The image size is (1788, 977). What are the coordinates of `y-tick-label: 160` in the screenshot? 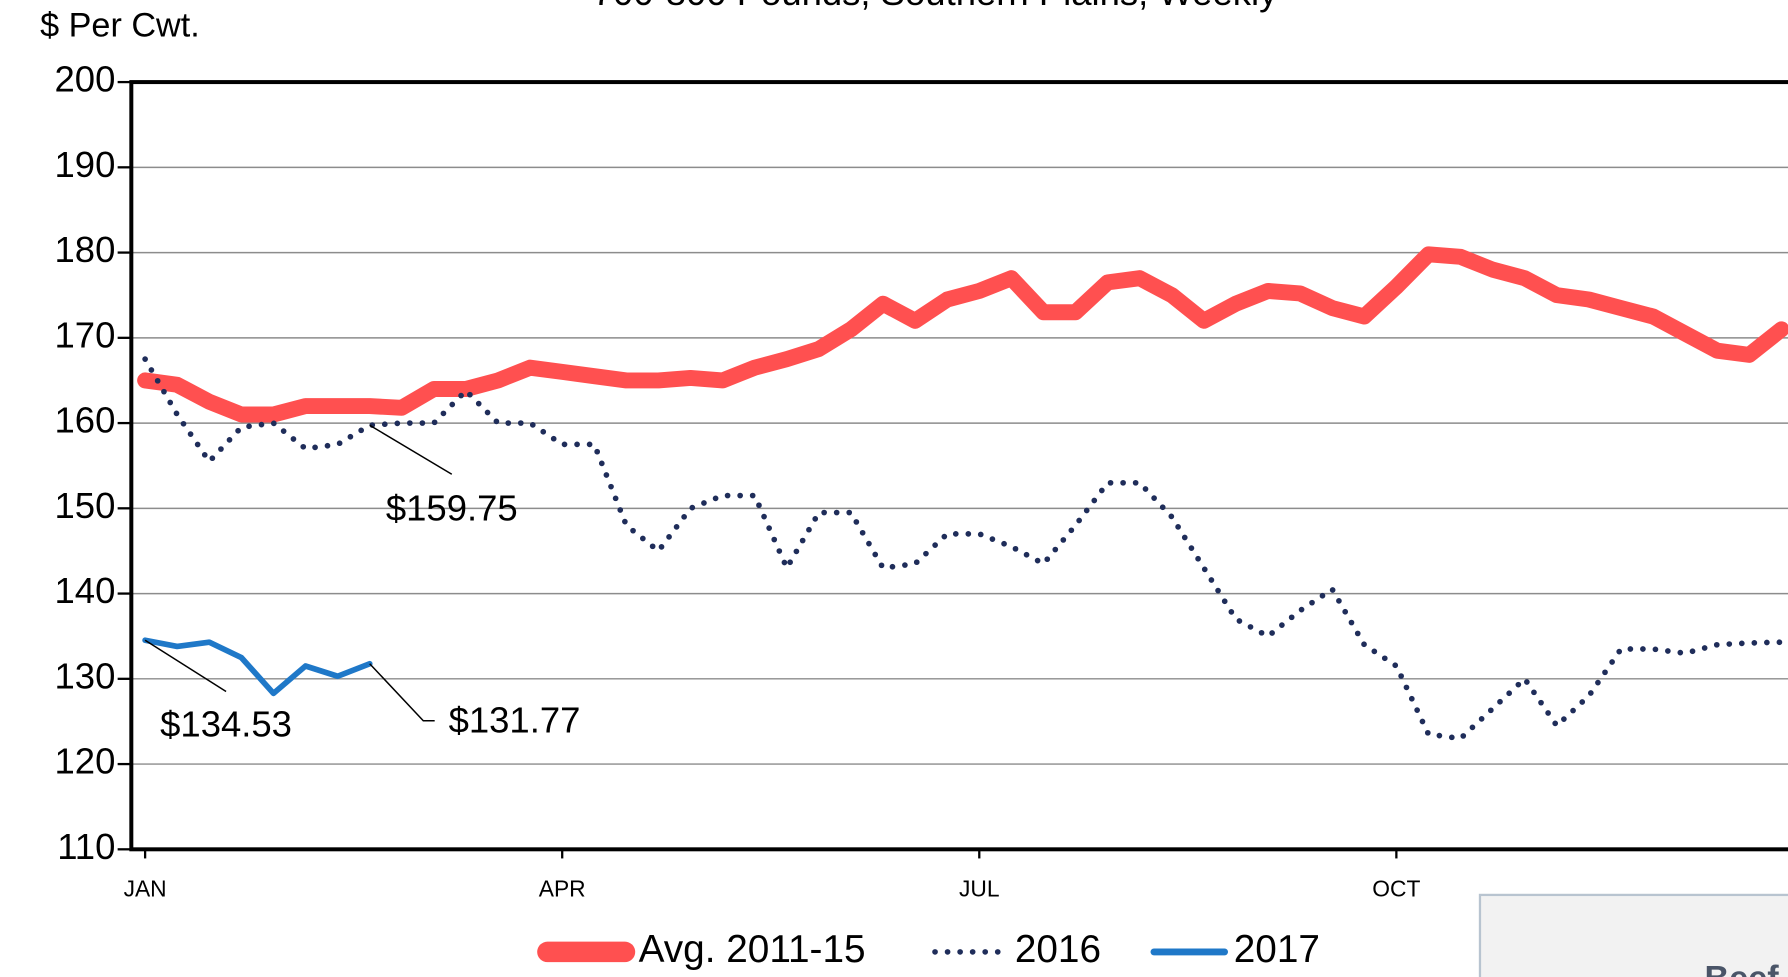 It's located at (85, 420).